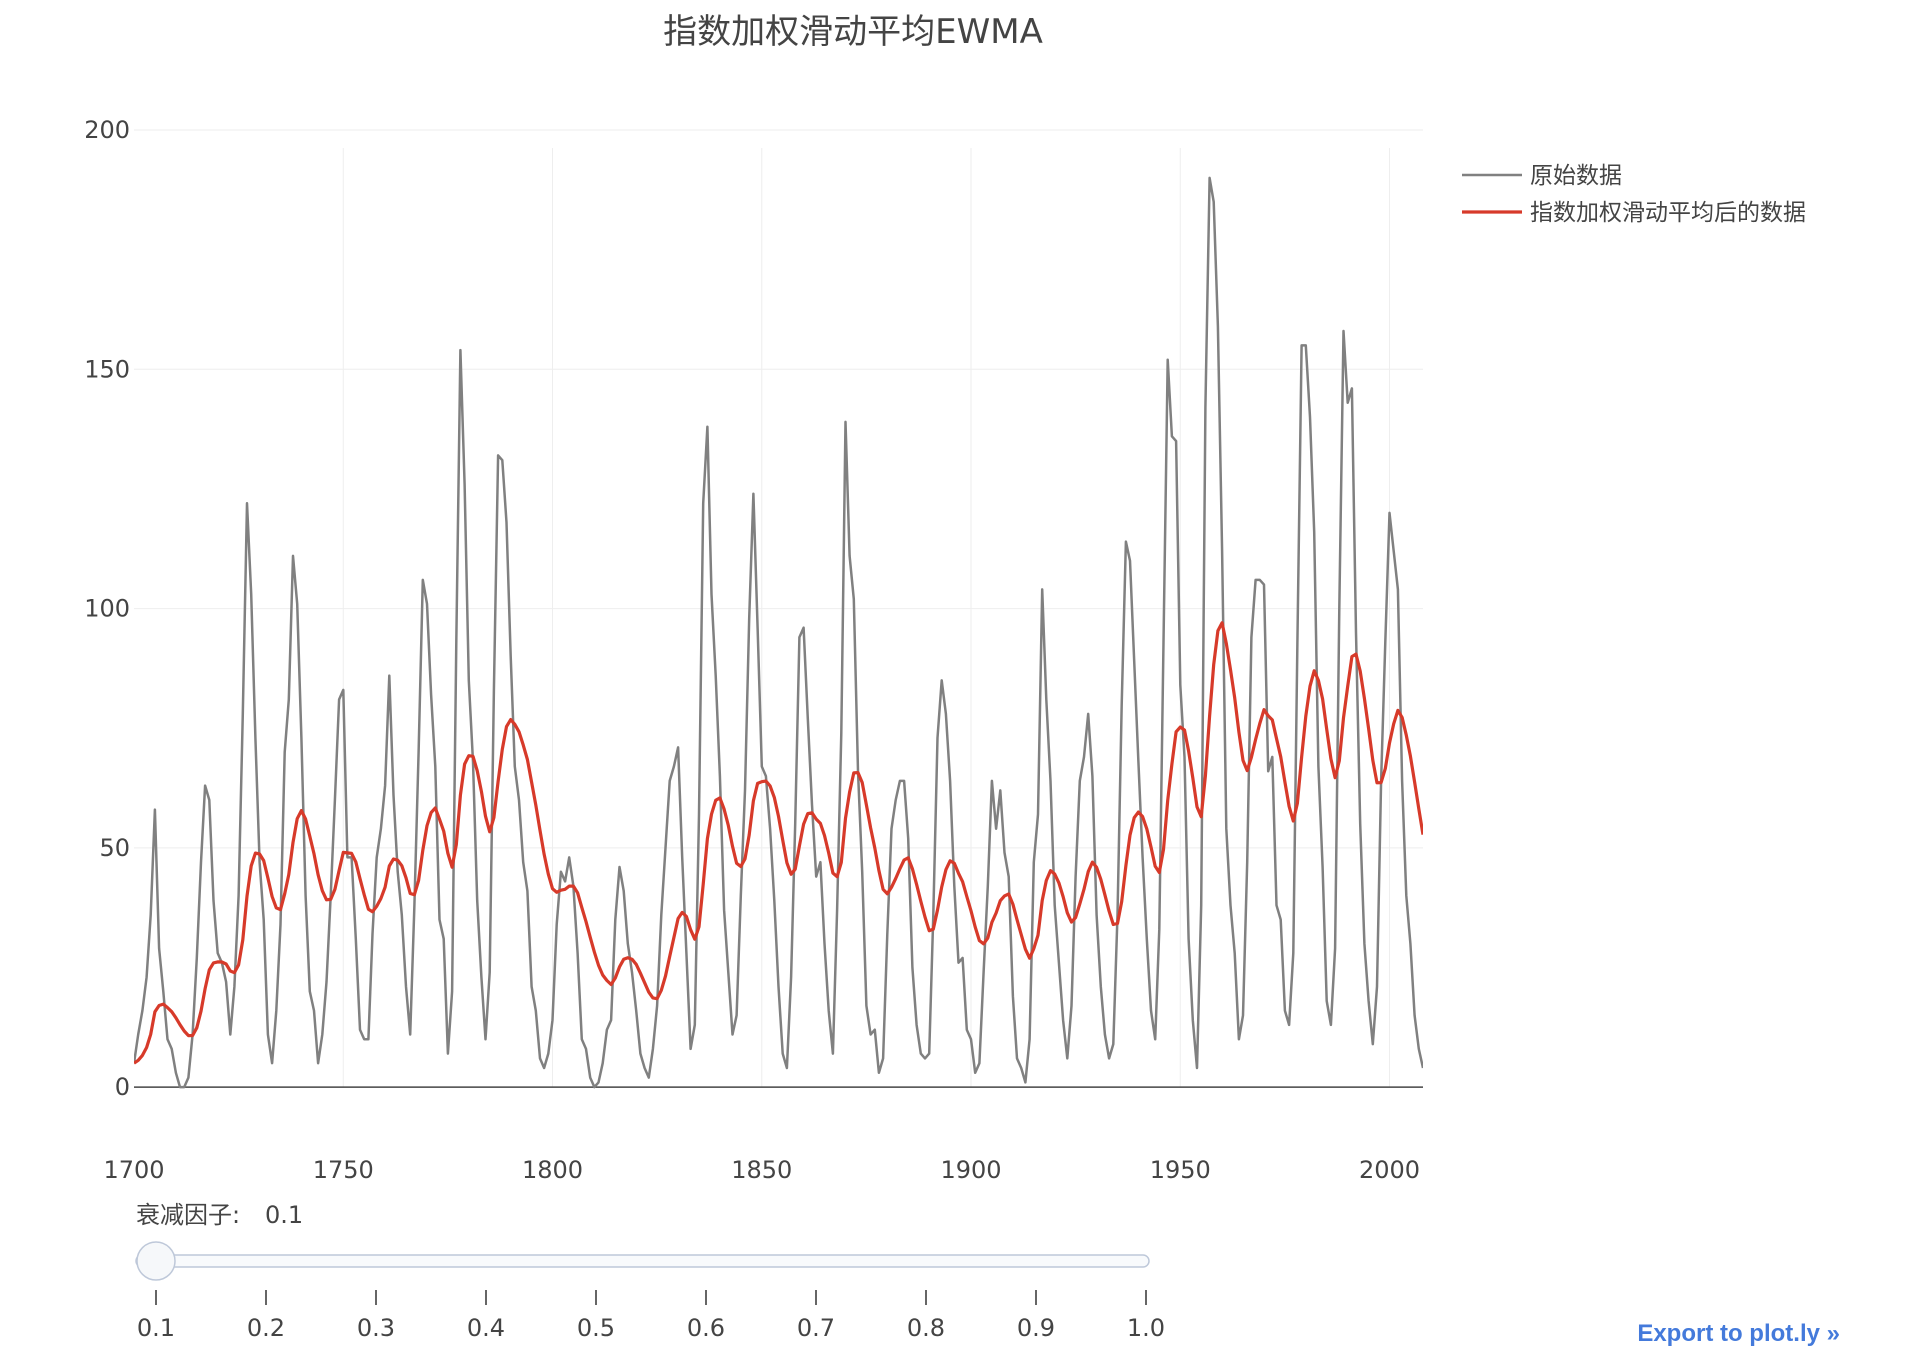  I want to click on slider-step-label: 0.2, so click(266, 1328).